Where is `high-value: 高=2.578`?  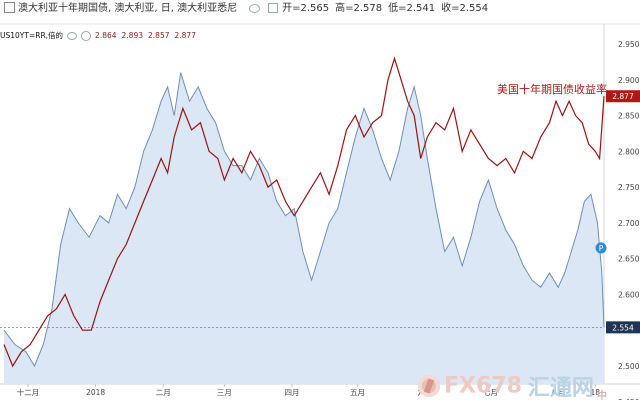 high-value: 高=2.578 is located at coordinates (359, 8).